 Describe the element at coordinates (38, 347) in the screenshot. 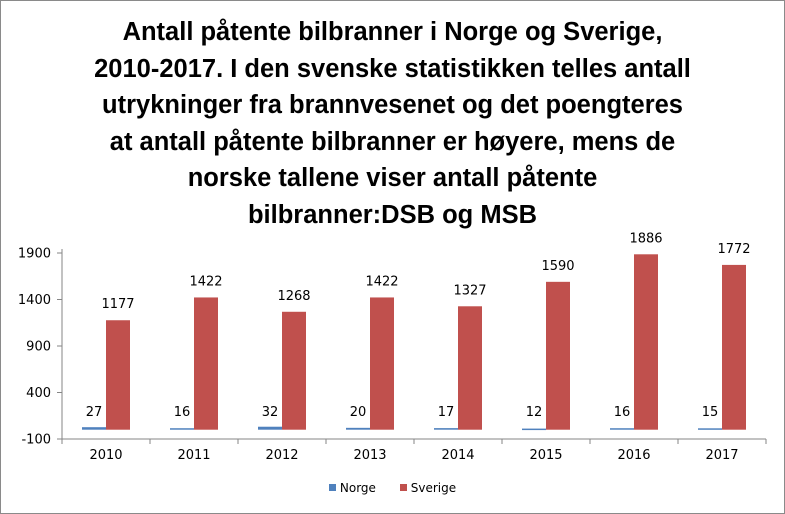

I see `y-tick-label: 900` at that location.